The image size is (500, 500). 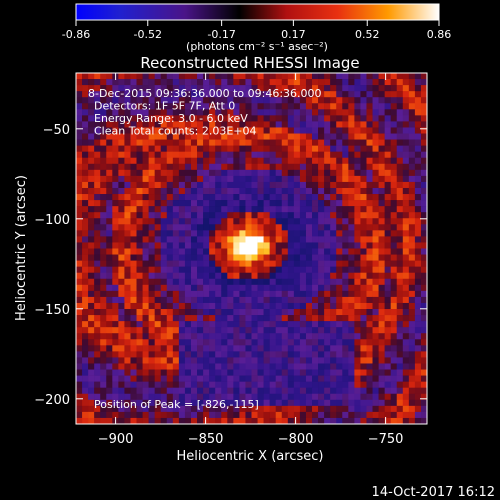 I want to click on x-tick-label: −750, so click(x=386, y=439).